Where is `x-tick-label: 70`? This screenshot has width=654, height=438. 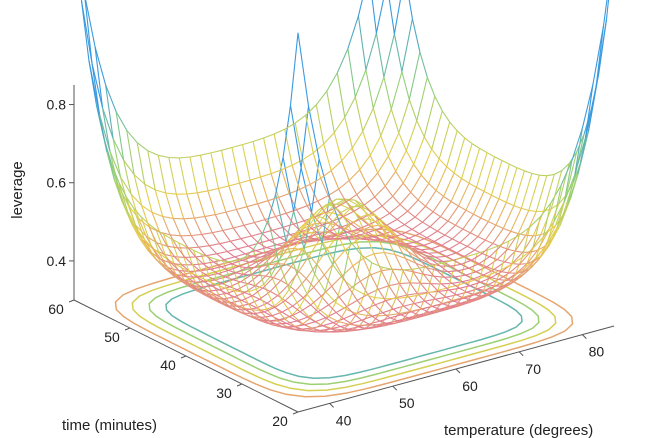 x-tick-label: 70 is located at coordinates (533, 369).